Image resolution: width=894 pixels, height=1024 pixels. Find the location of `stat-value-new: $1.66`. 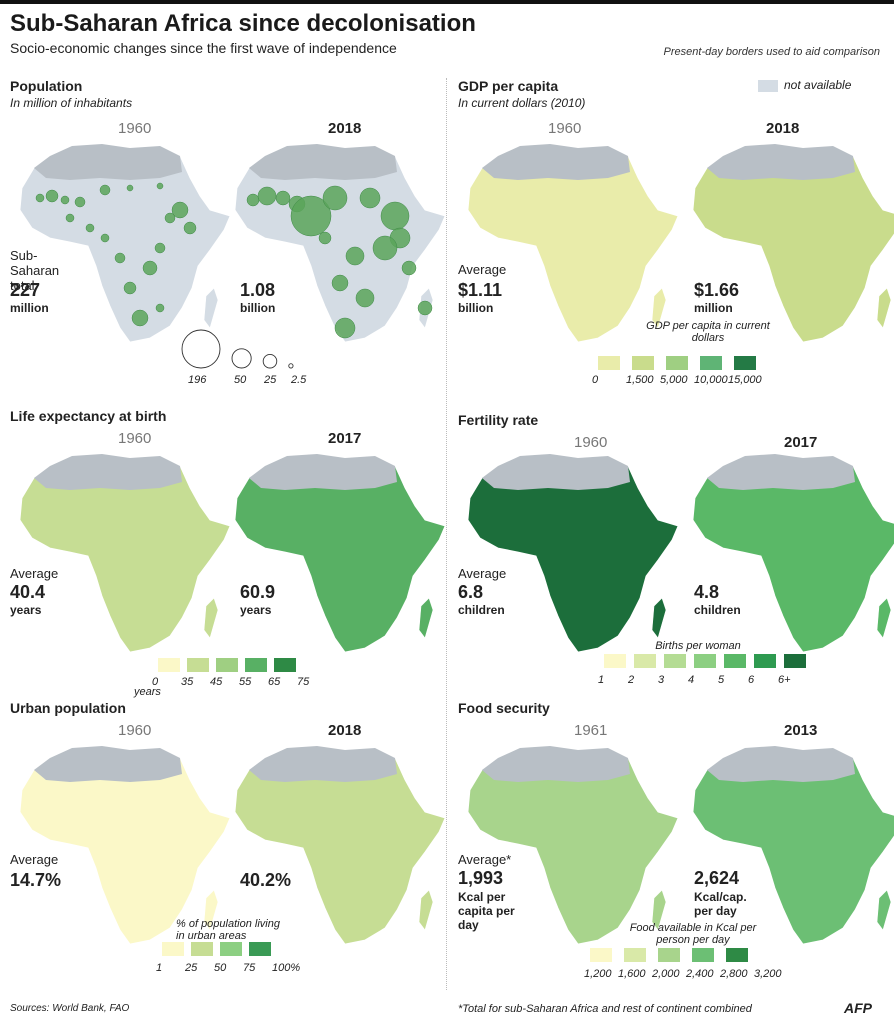

stat-value-new: $1.66 is located at coordinates (717, 290).